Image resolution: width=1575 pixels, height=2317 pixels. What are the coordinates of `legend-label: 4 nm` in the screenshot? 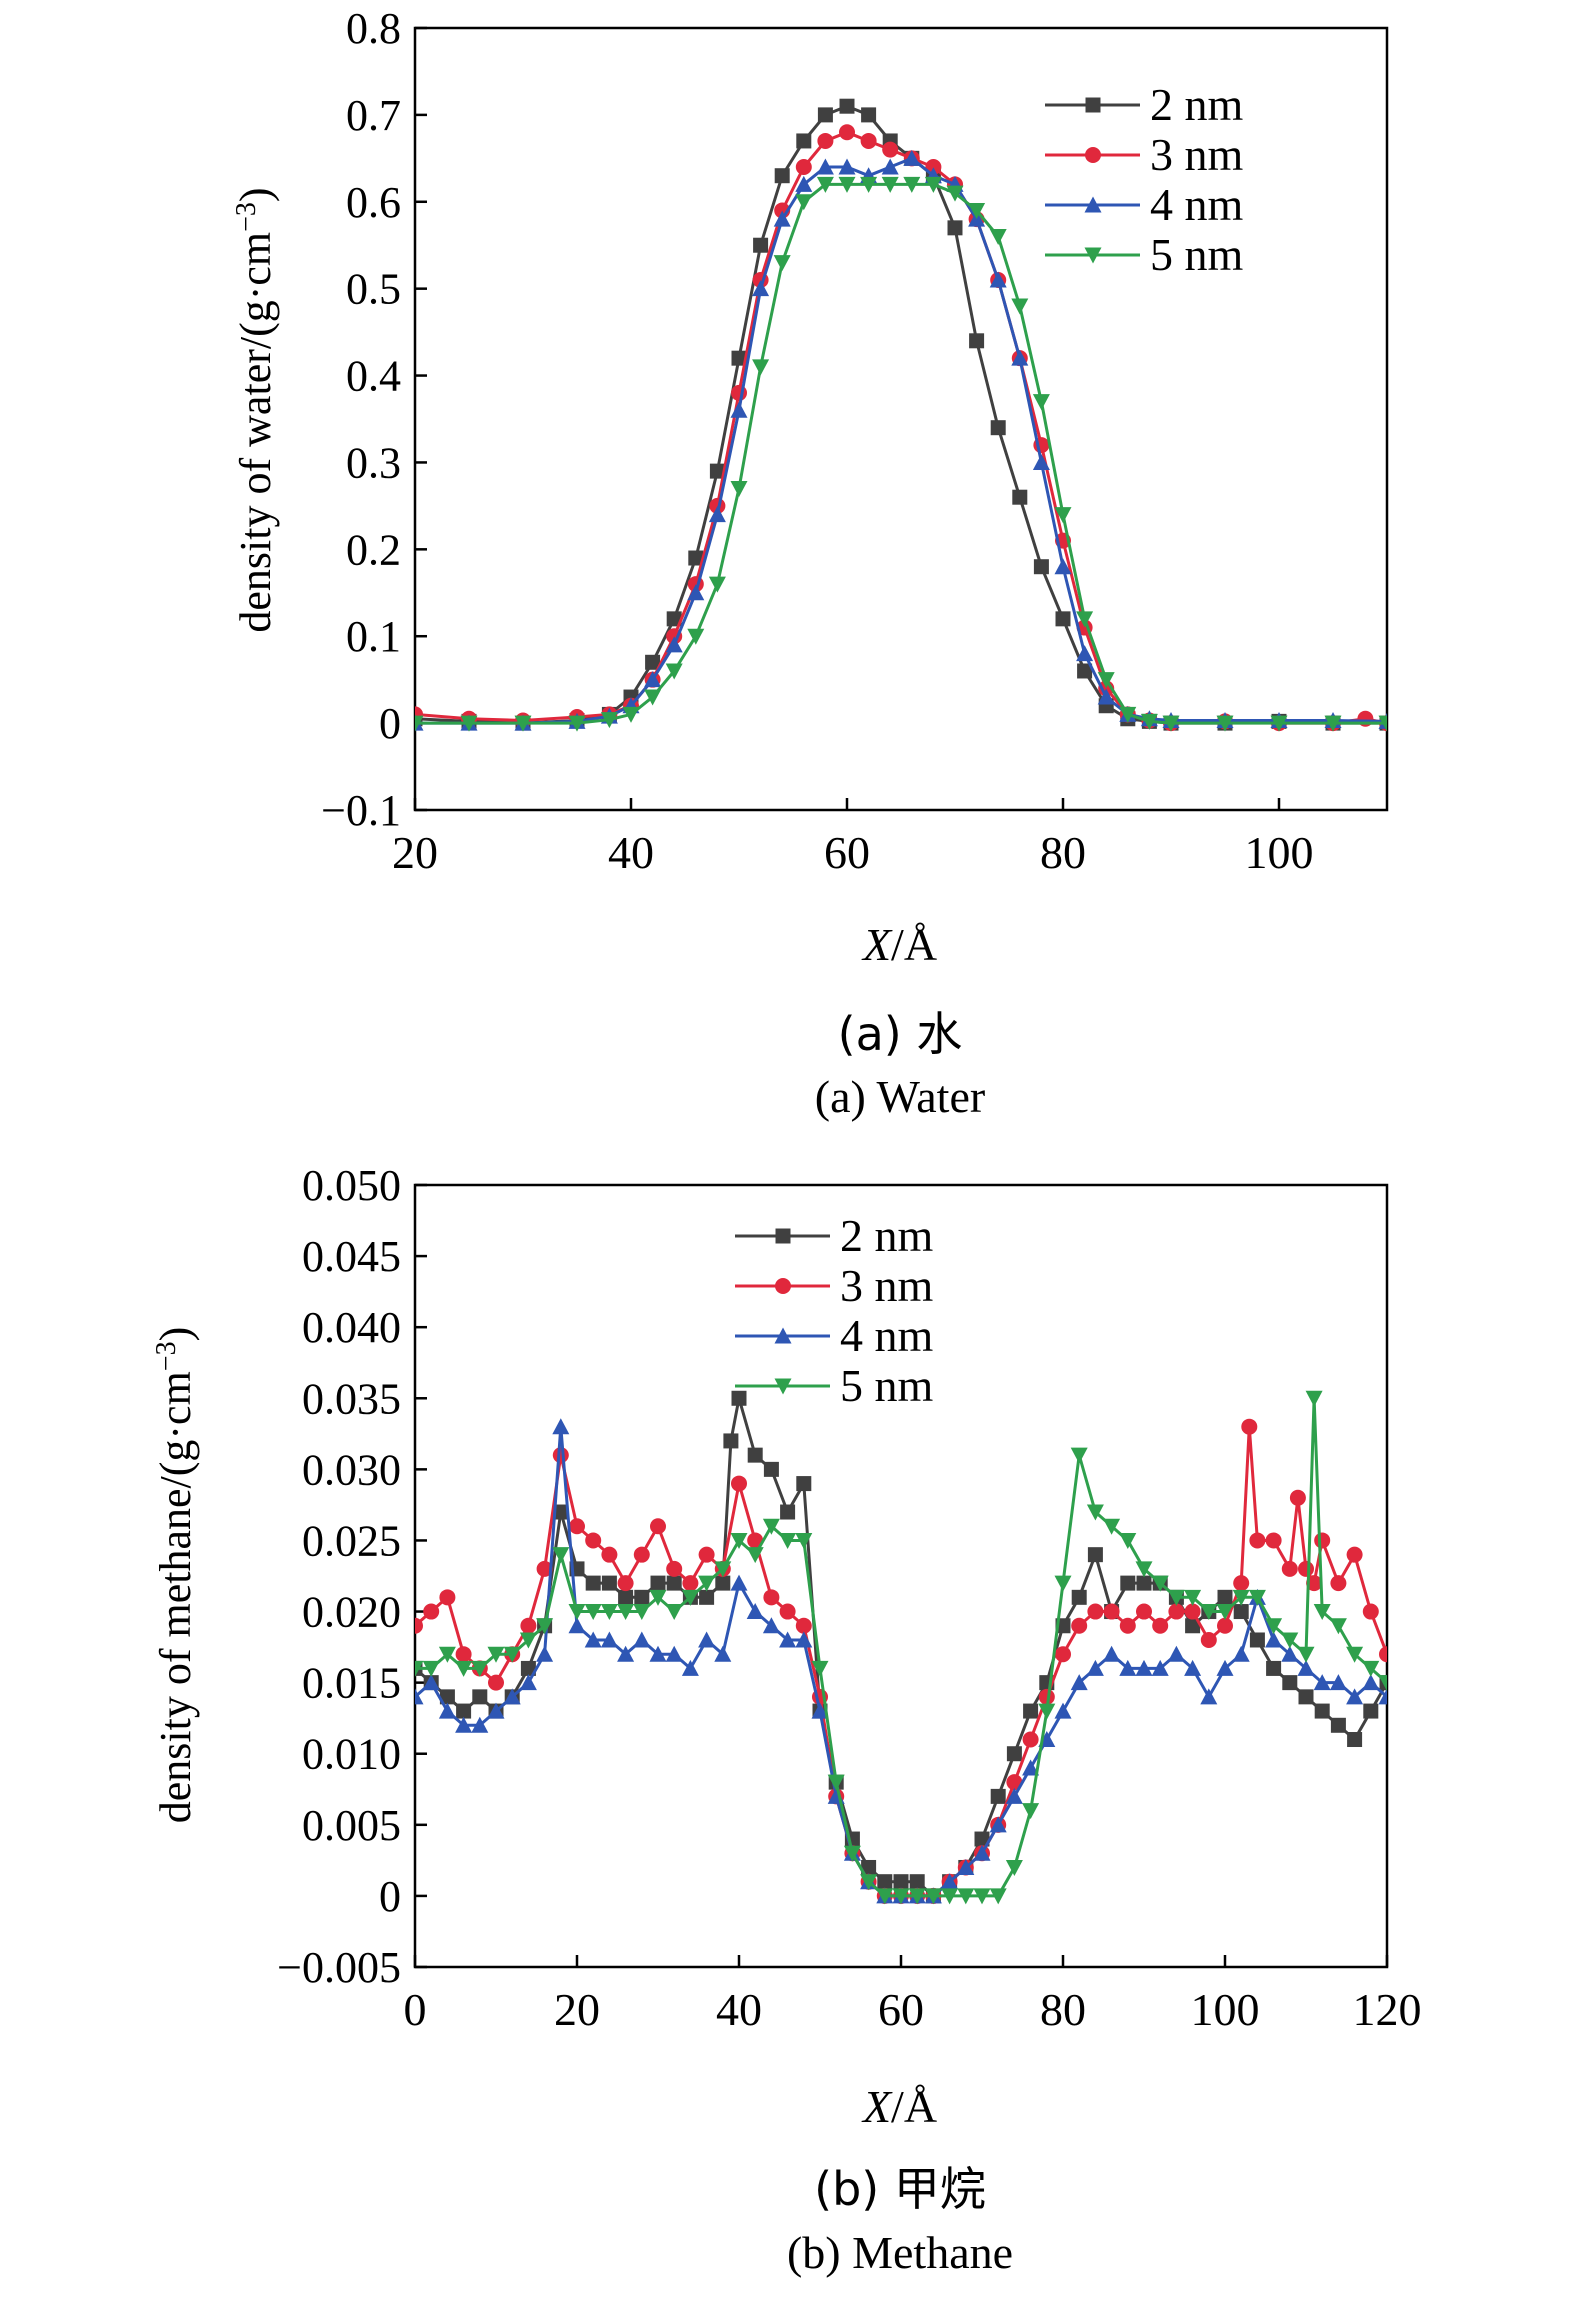 It's located at (1197, 204).